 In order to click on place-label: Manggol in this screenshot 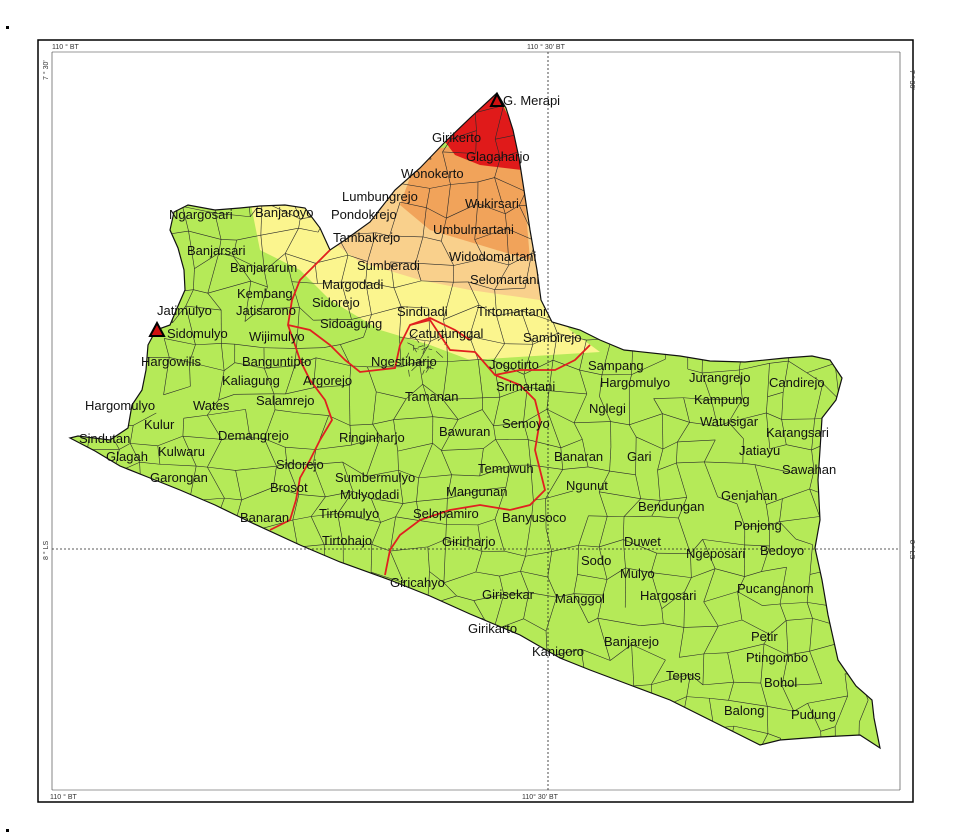, I will do `click(580, 598)`.